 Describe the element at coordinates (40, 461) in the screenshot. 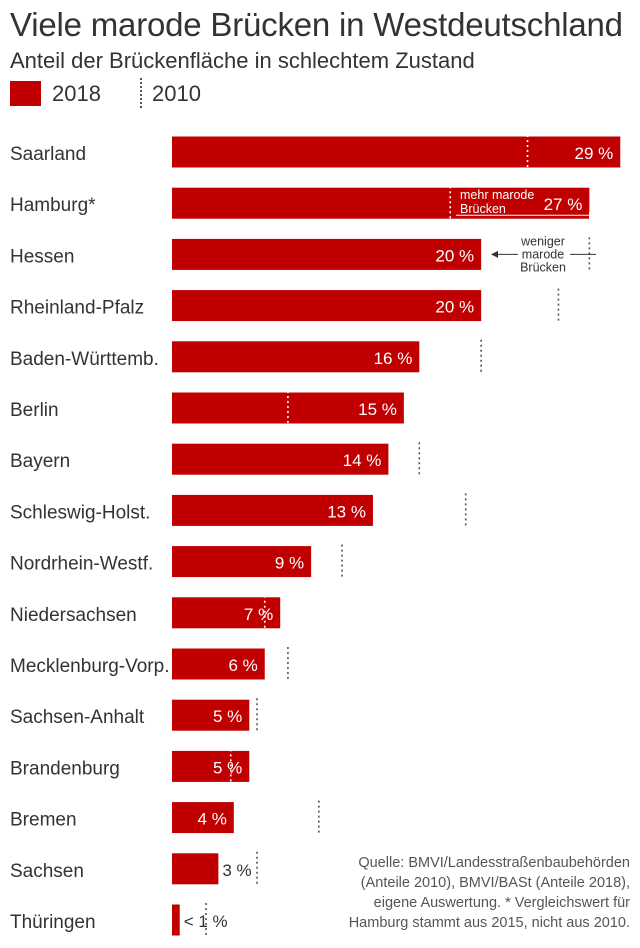

I see `category-label: Bayern` at that location.